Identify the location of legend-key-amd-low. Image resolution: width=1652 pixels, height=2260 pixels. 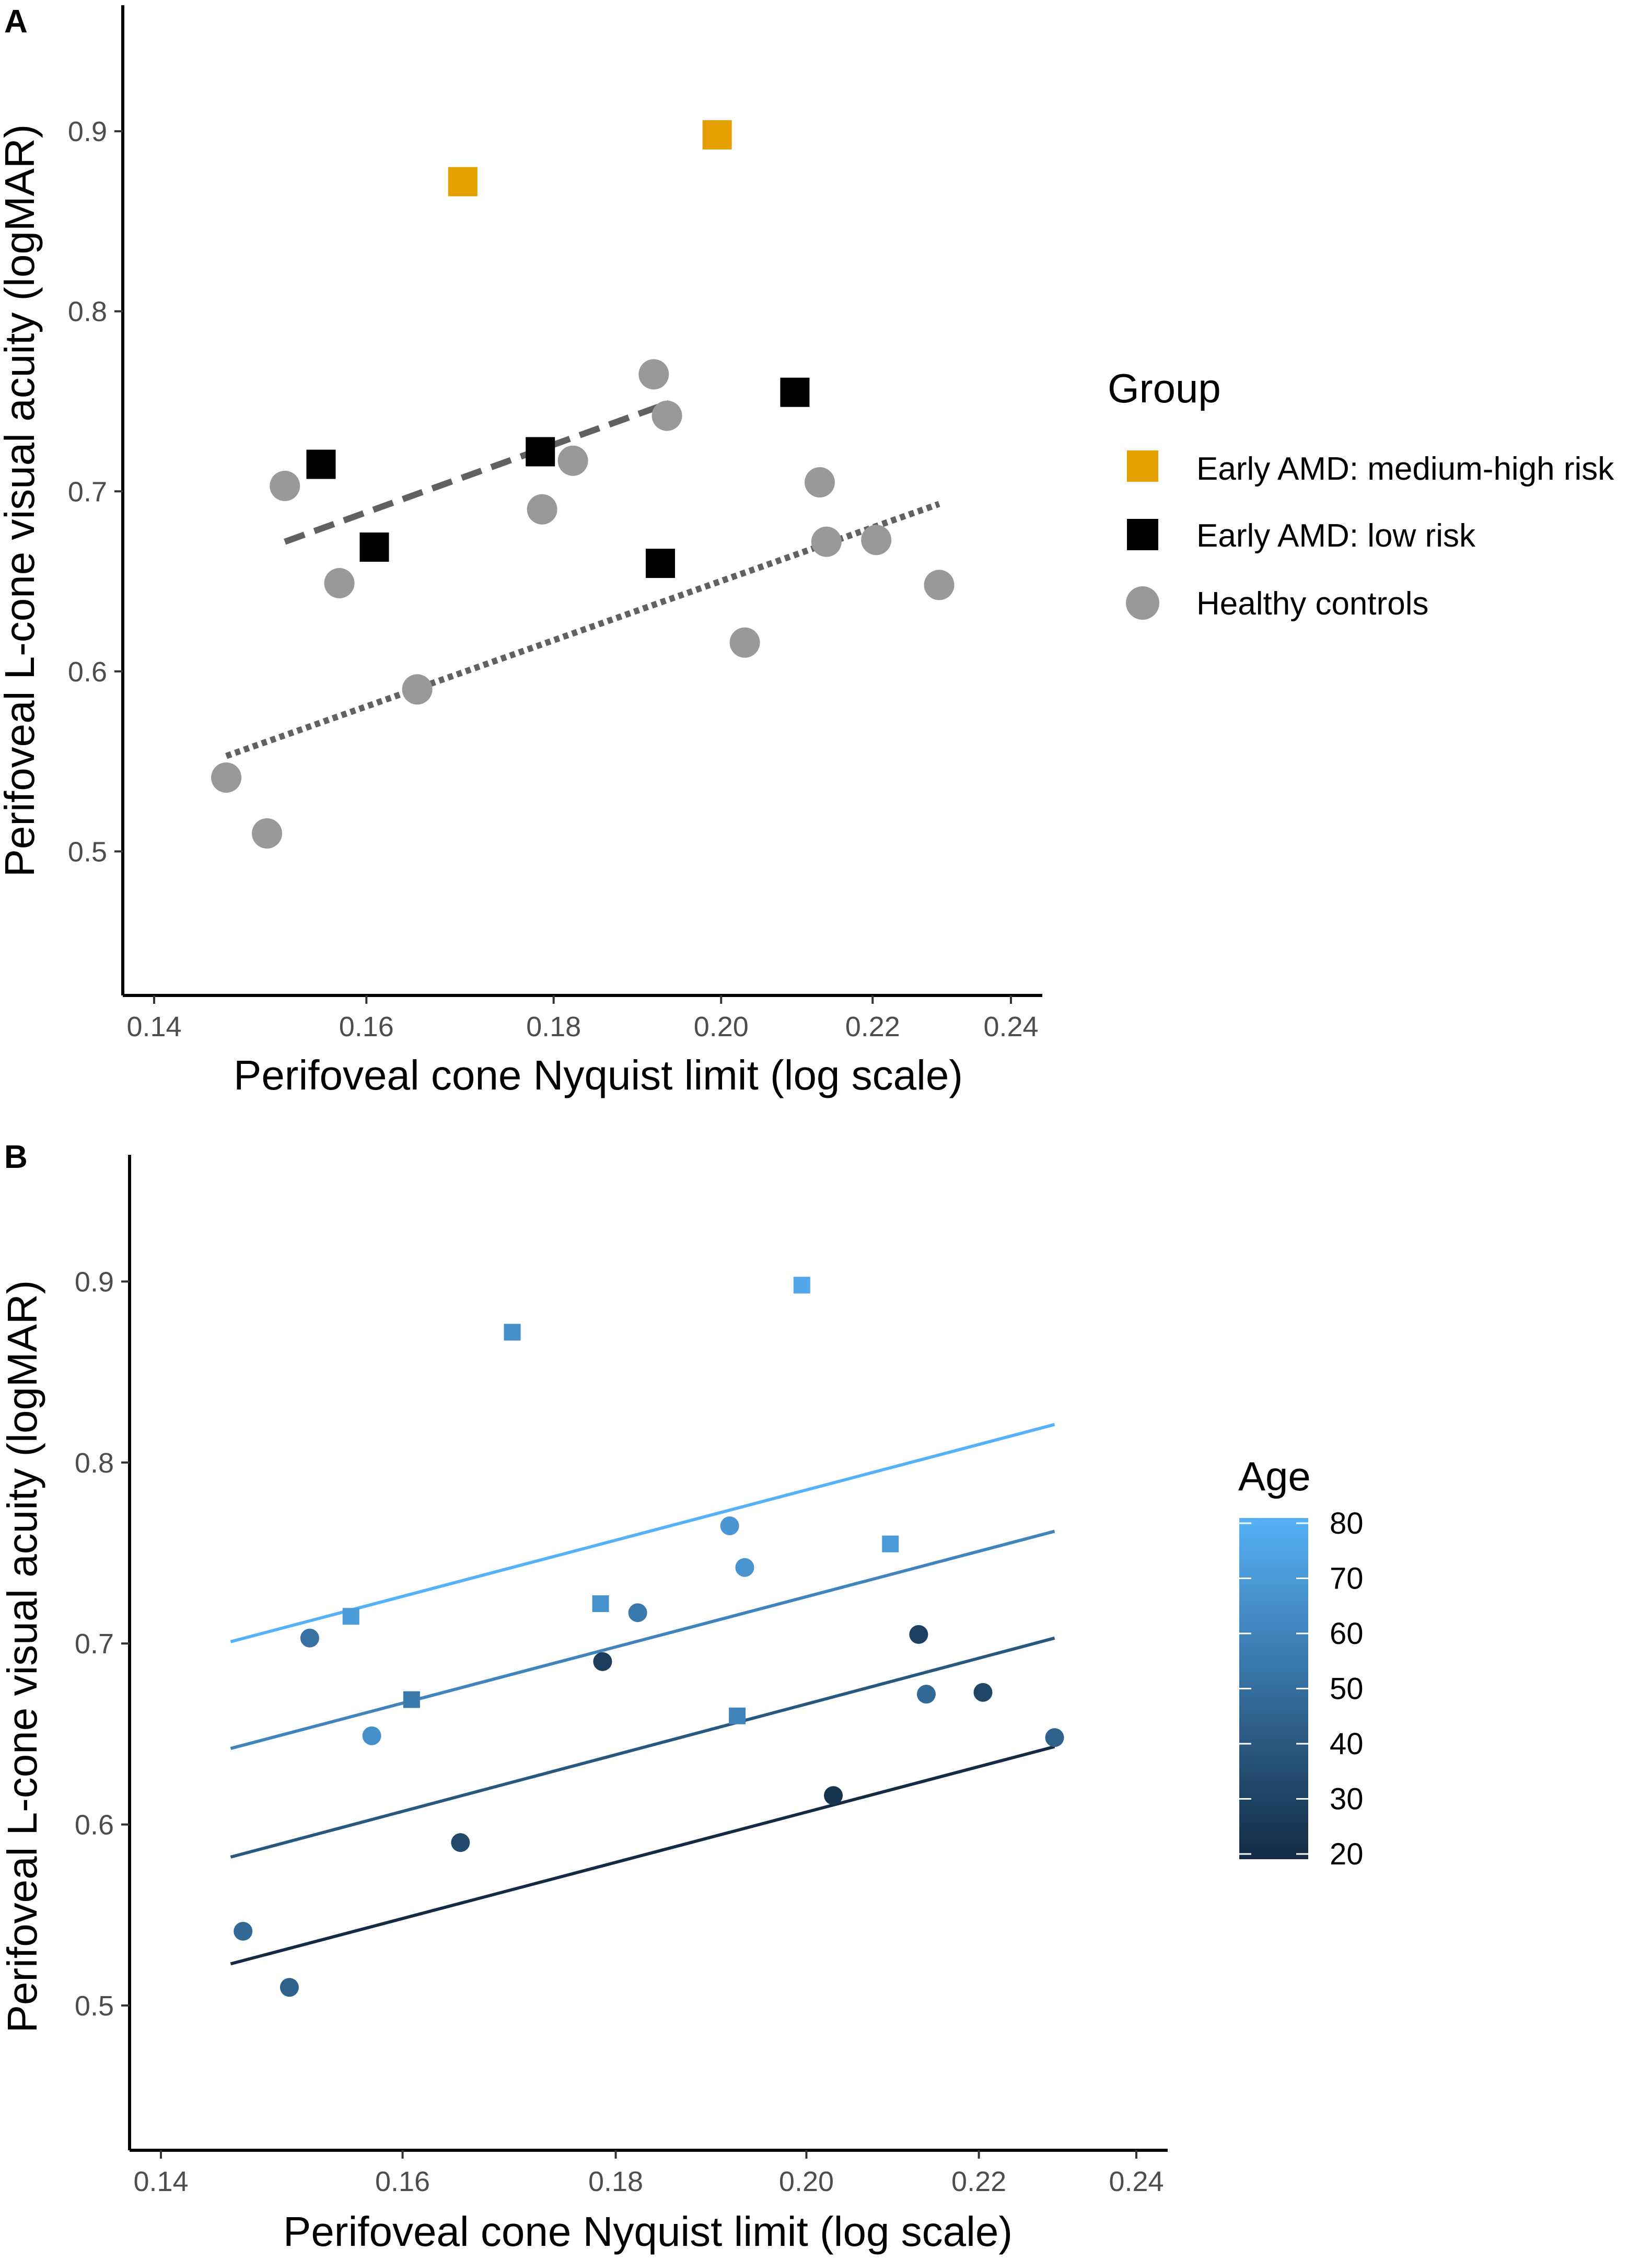
(1142, 534).